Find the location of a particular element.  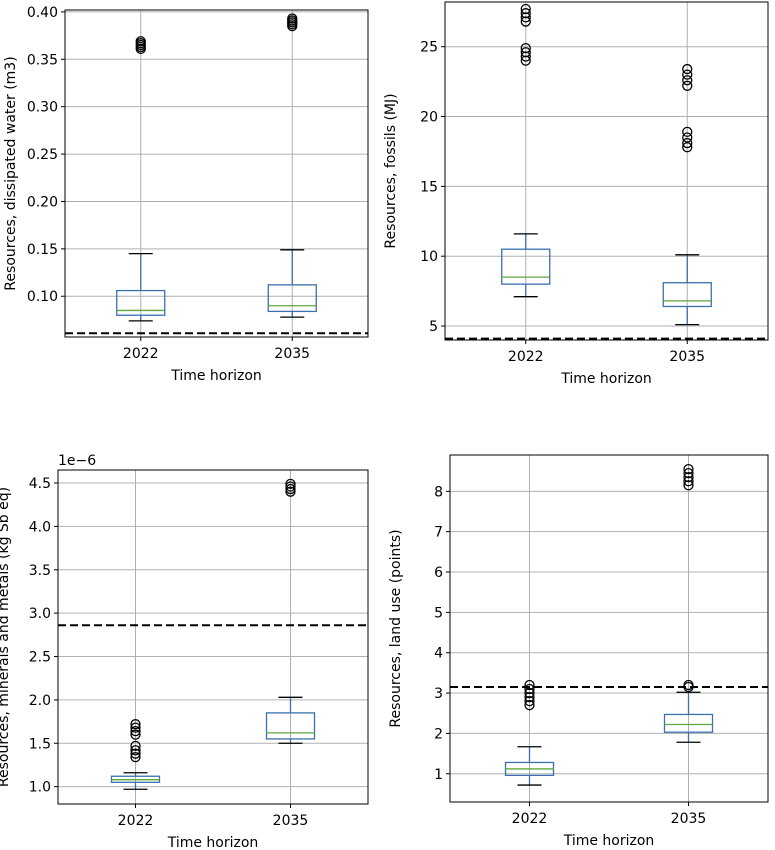

y-tick-label: 2.0 is located at coordinates (40, 701).